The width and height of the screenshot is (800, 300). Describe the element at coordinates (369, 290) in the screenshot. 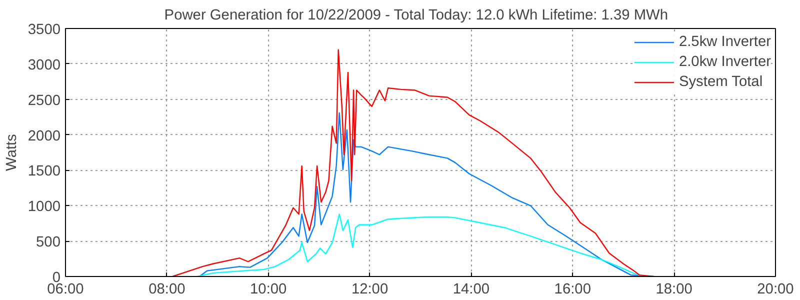

I see `x-tick-label: 12:00` at that location.